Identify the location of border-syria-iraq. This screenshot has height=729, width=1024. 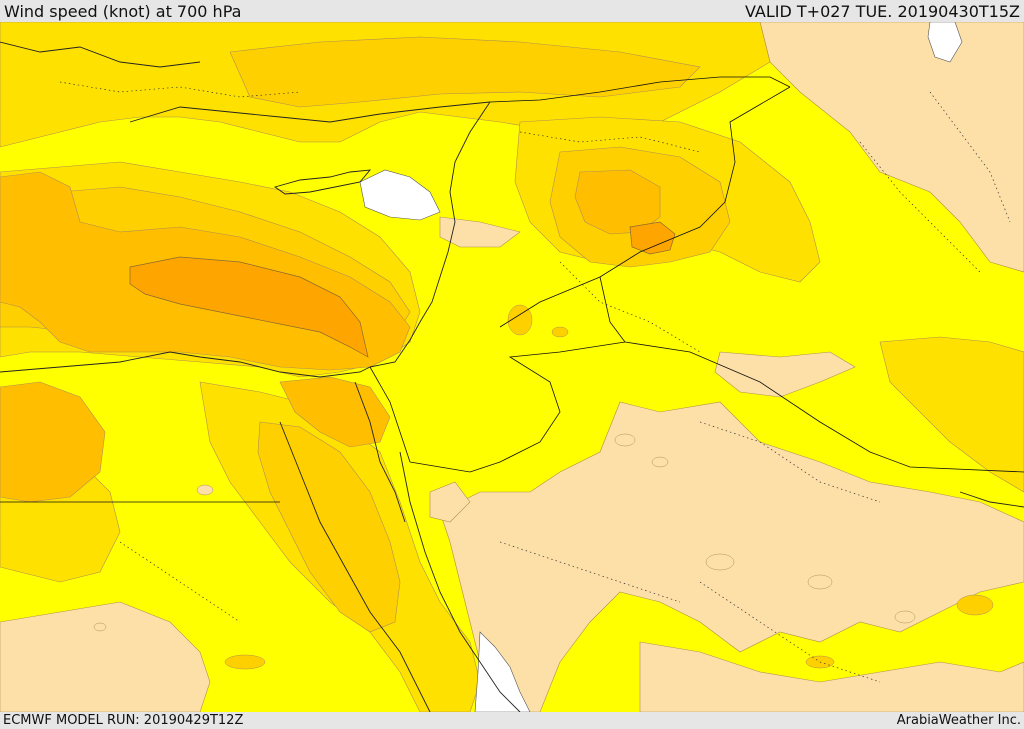
(645, 207).